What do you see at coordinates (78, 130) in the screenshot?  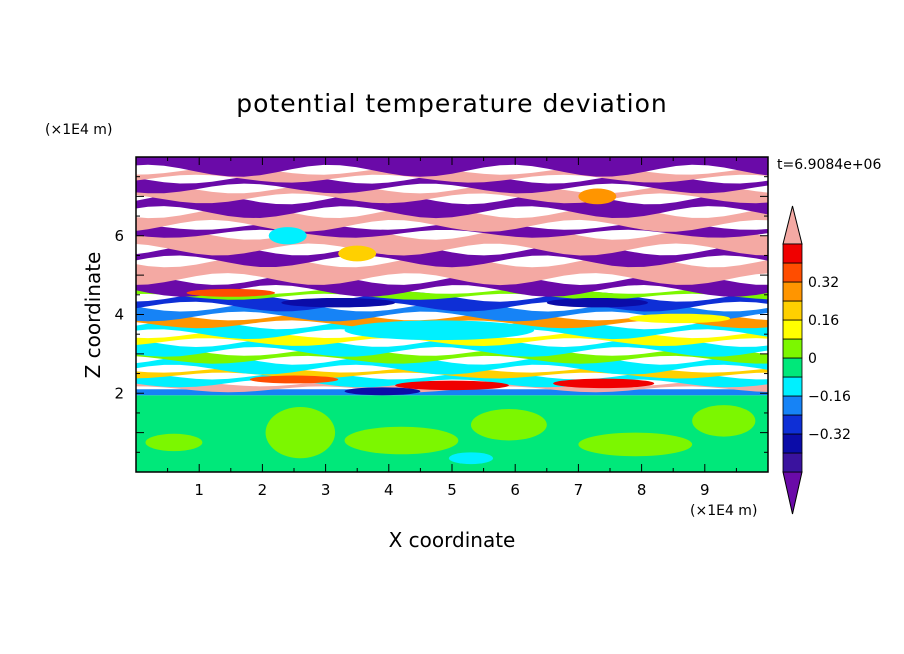 I see `y-unit-label: (×1E4 m)` at bounding box center [78, 130].